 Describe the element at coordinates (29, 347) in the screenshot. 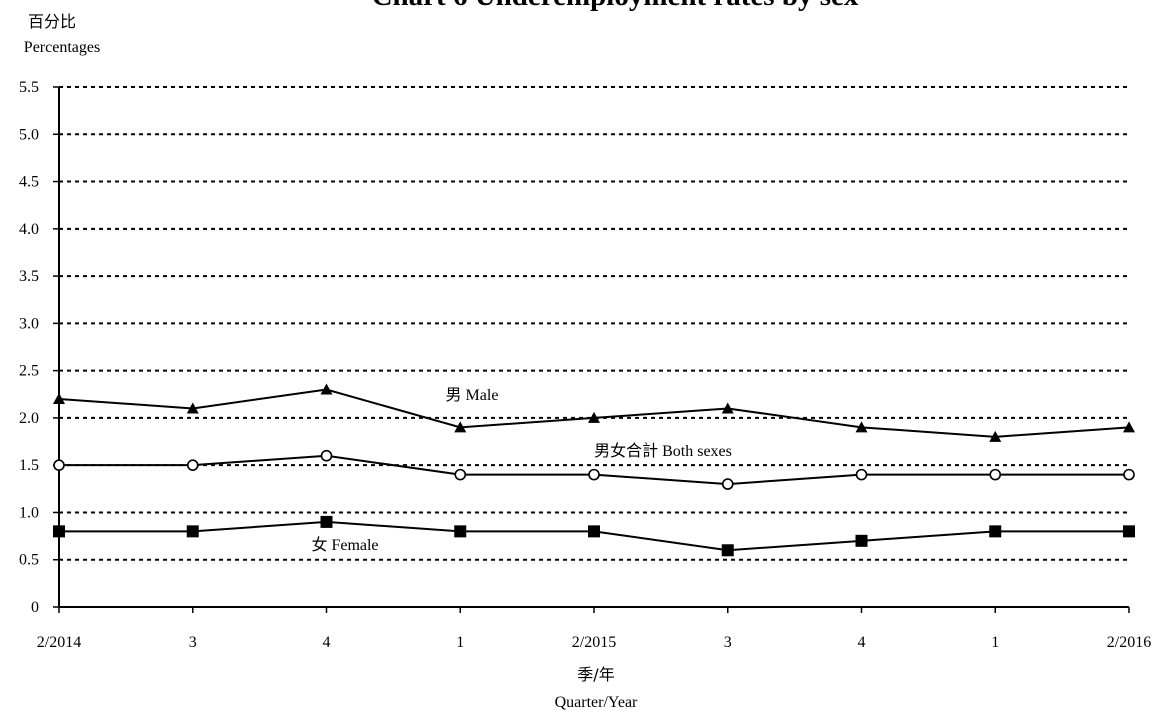

I see `y-tick-labels: 0 0.5 1.0 1.5 2.0 2.5 3.0 3.5 4.0 4.5 5.0 5.5` at that location.